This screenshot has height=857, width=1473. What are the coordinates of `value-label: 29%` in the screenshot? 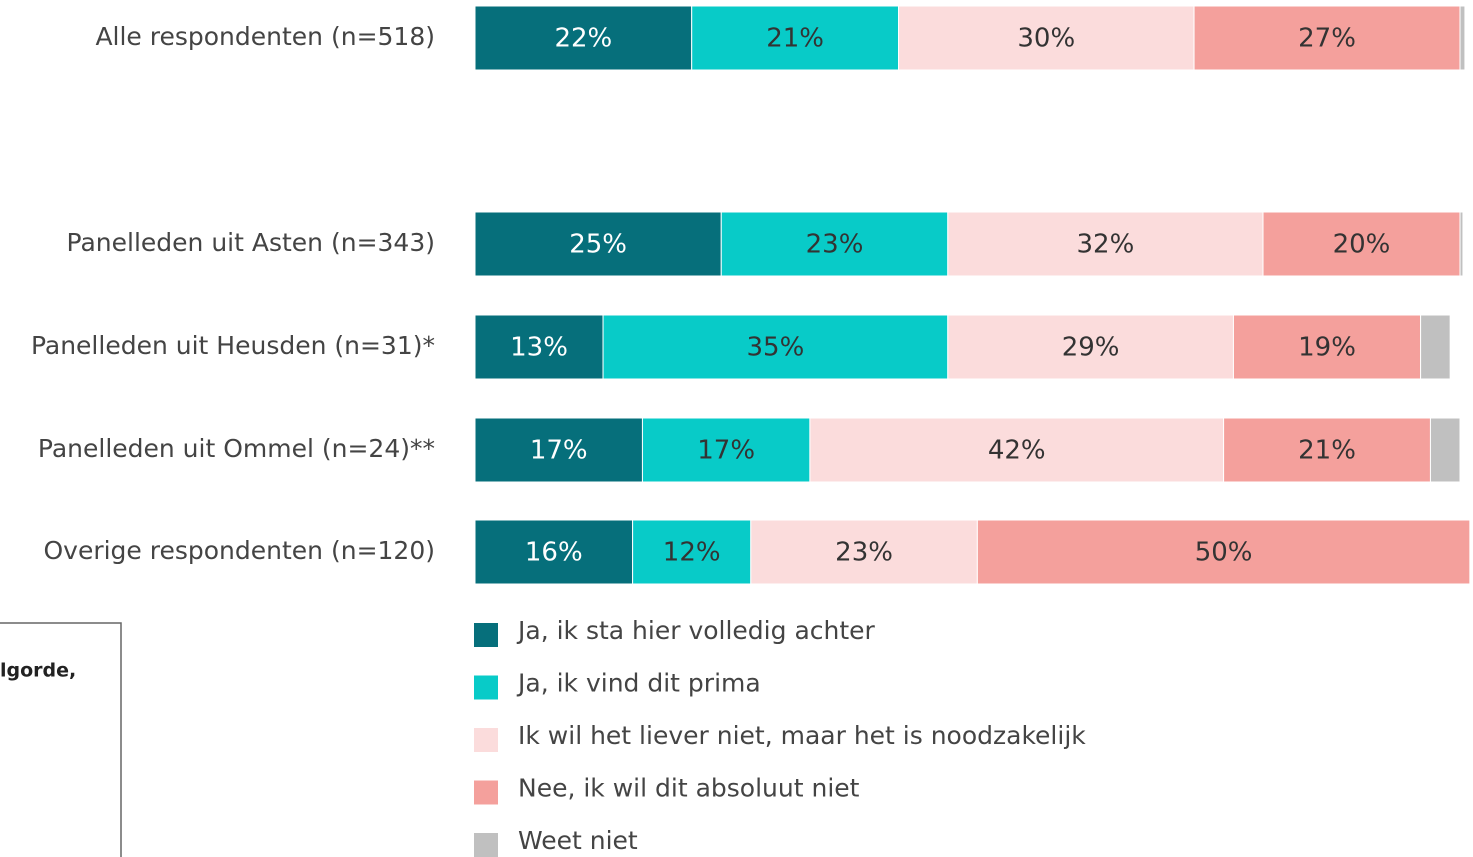 It's located at (1091, 348).